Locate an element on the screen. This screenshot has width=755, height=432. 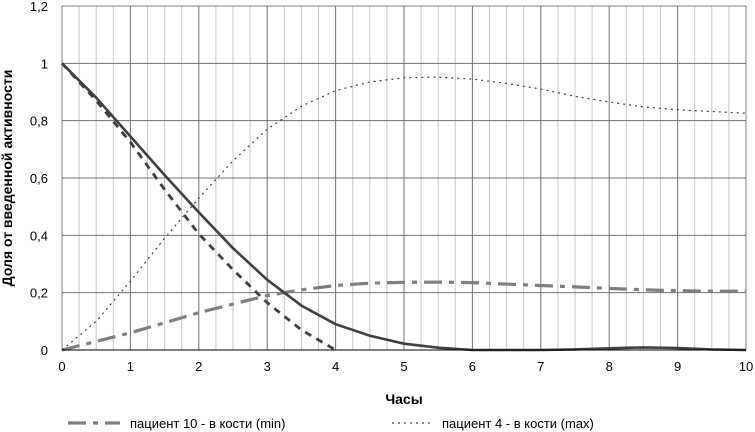
x-tick-label: 0 is located at coordinates (61, 366).